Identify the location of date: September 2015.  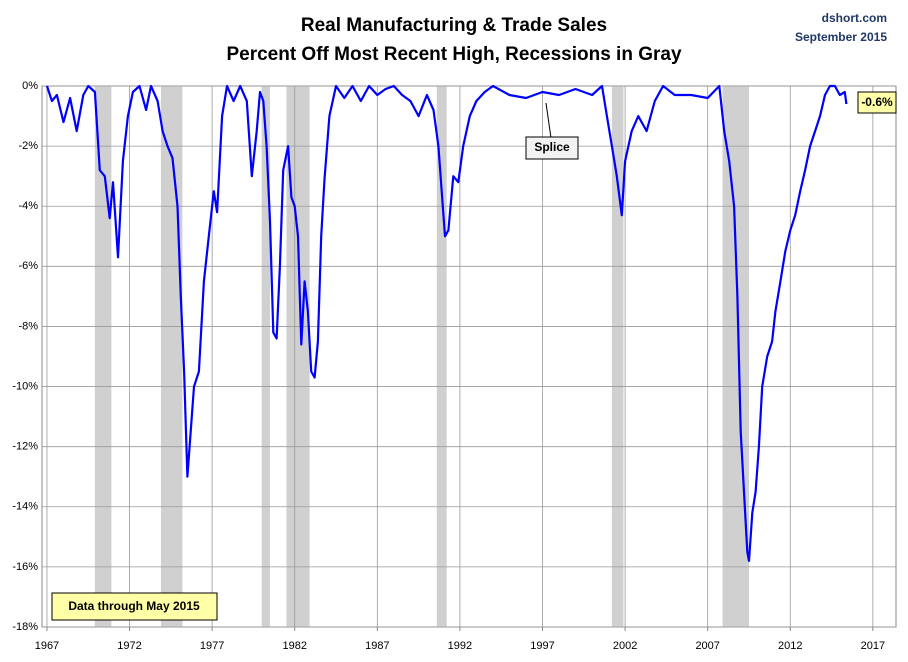
(841, 37).